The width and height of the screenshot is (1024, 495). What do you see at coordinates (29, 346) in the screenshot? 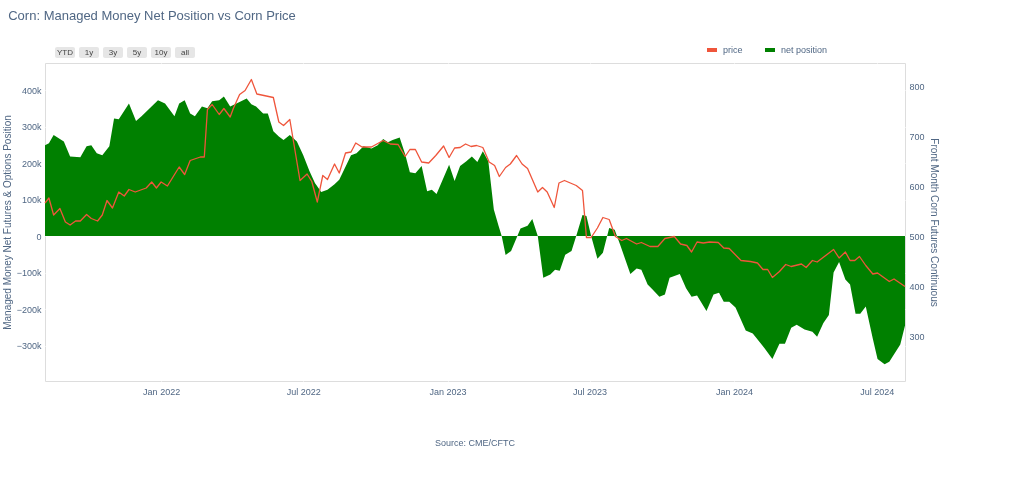
I see `y-tick-label: −300k` at bounding box center [29, 346].